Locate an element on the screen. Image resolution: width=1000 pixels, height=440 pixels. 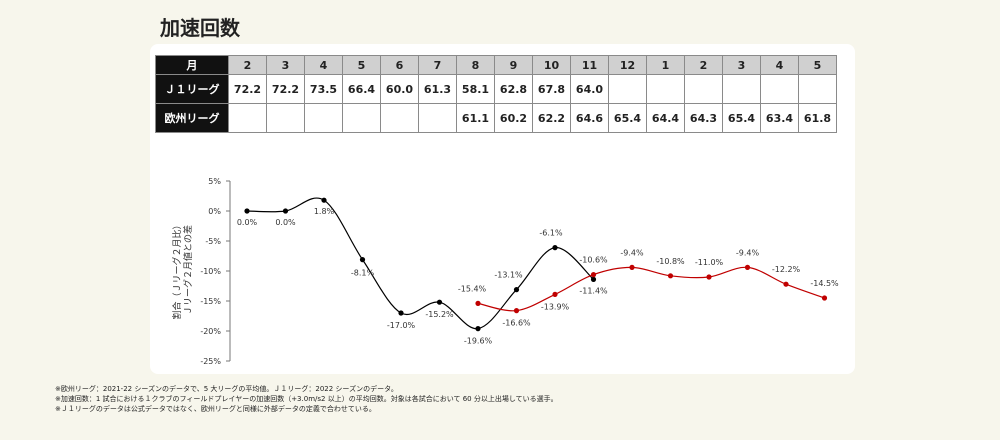
y-tick-label: -20% is located at coordinates (210, 331).